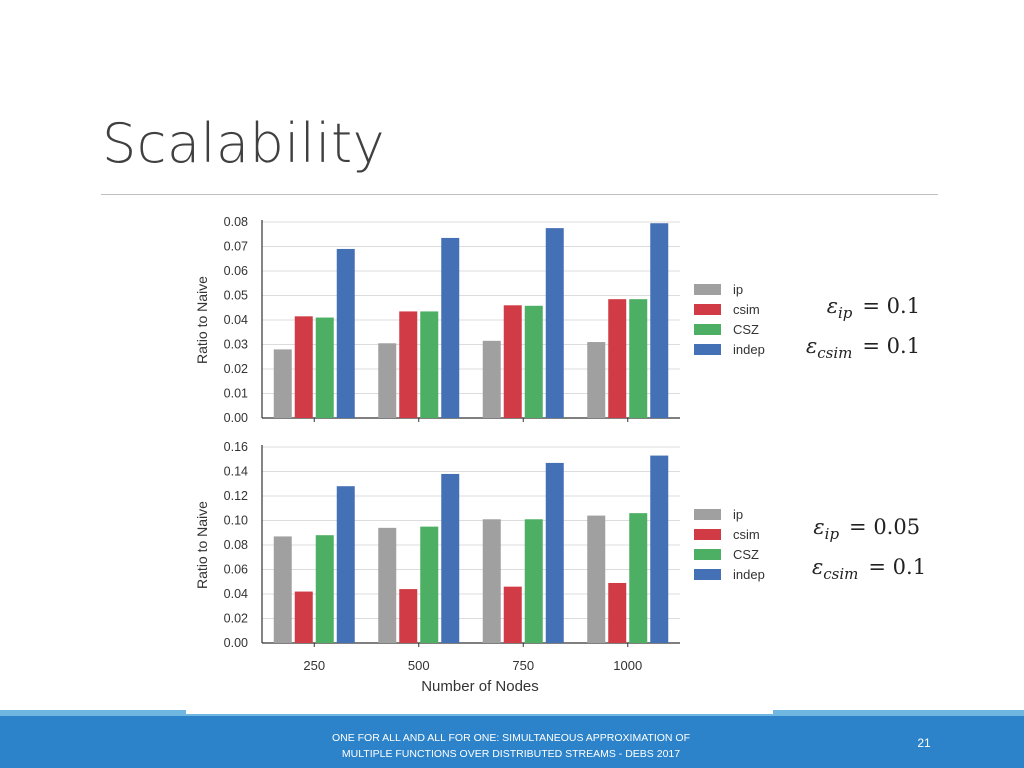 The height and width of the screenshot is (768, 1024). Describe the element at coordinates (627, 665) in the screenshot. I see `x-tick-label: 1000` at that location.